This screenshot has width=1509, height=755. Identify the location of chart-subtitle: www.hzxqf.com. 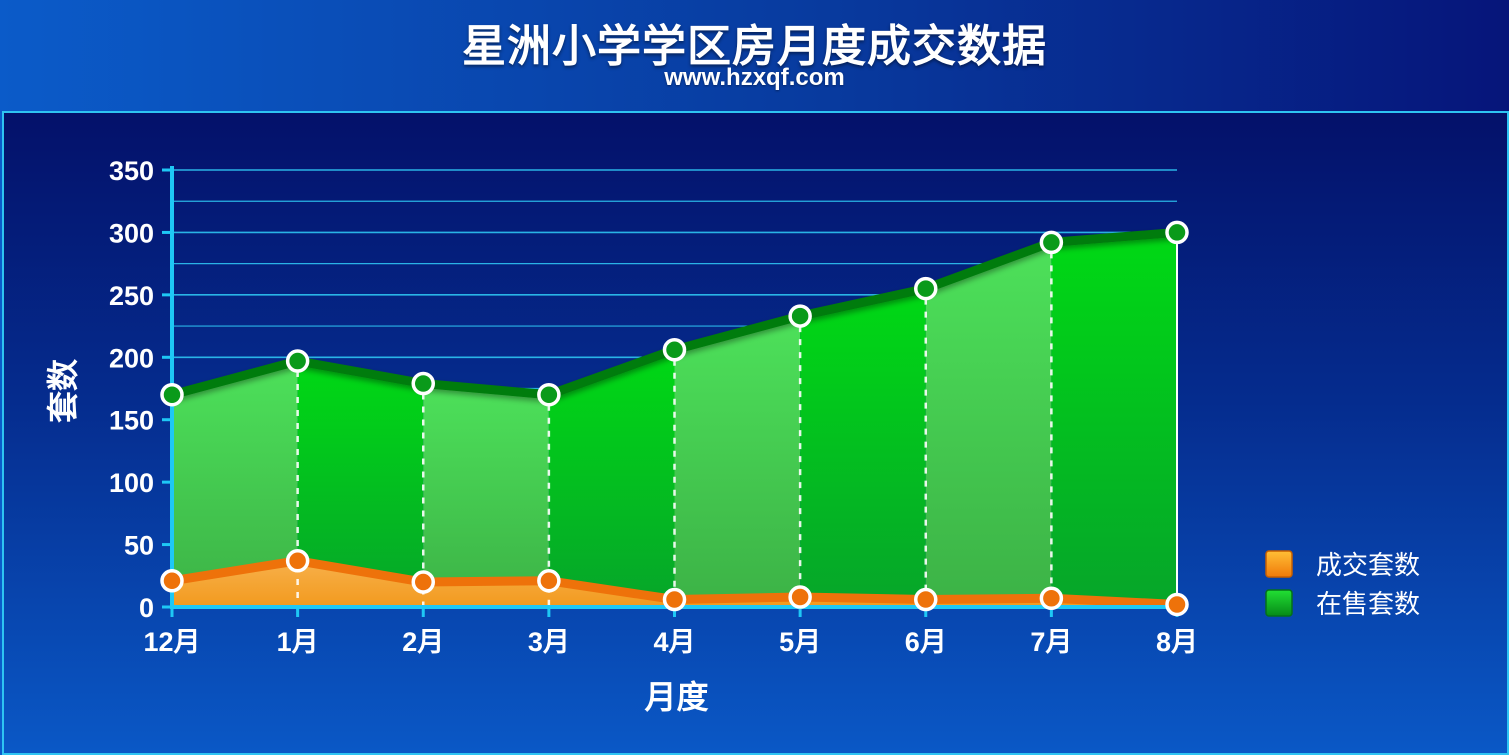
(754, 77).